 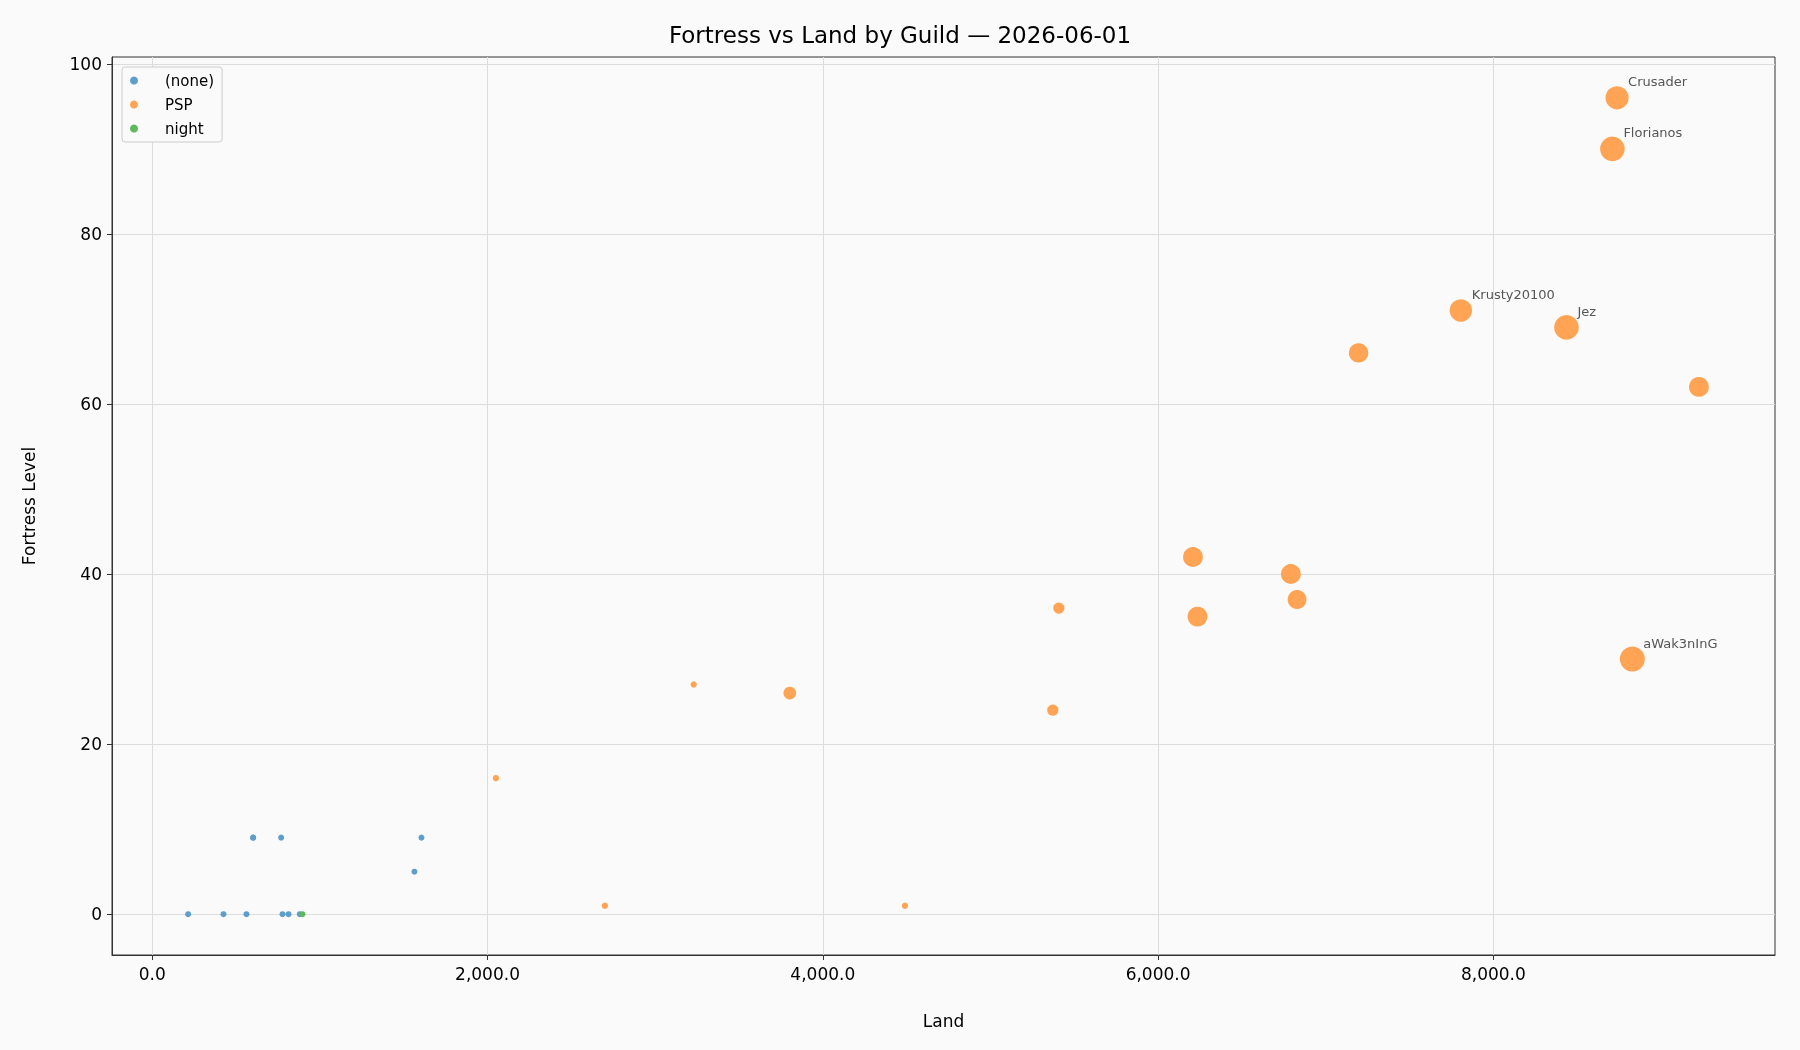 I want to click on x-tick-label: 6,000.0, so click(x=1158, y=973).